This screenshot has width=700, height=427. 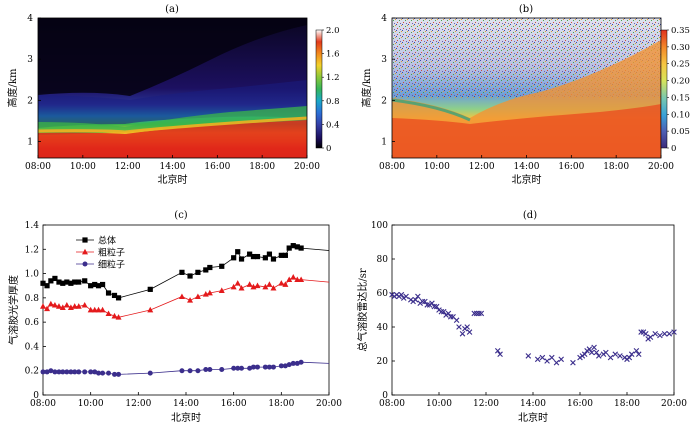 I want to click on panel-d-label: (d), so click(x=530, y=215).